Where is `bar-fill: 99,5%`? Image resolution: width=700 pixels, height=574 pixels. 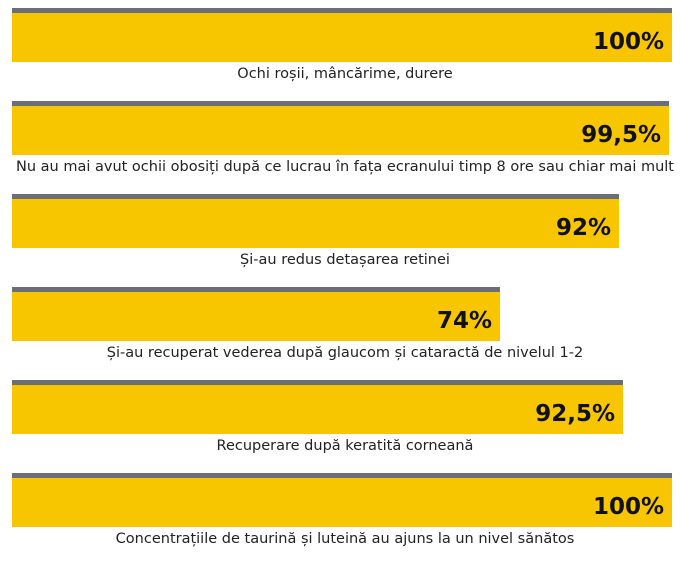 bar-fill: 99,5% is located at coordinates (340, 130).